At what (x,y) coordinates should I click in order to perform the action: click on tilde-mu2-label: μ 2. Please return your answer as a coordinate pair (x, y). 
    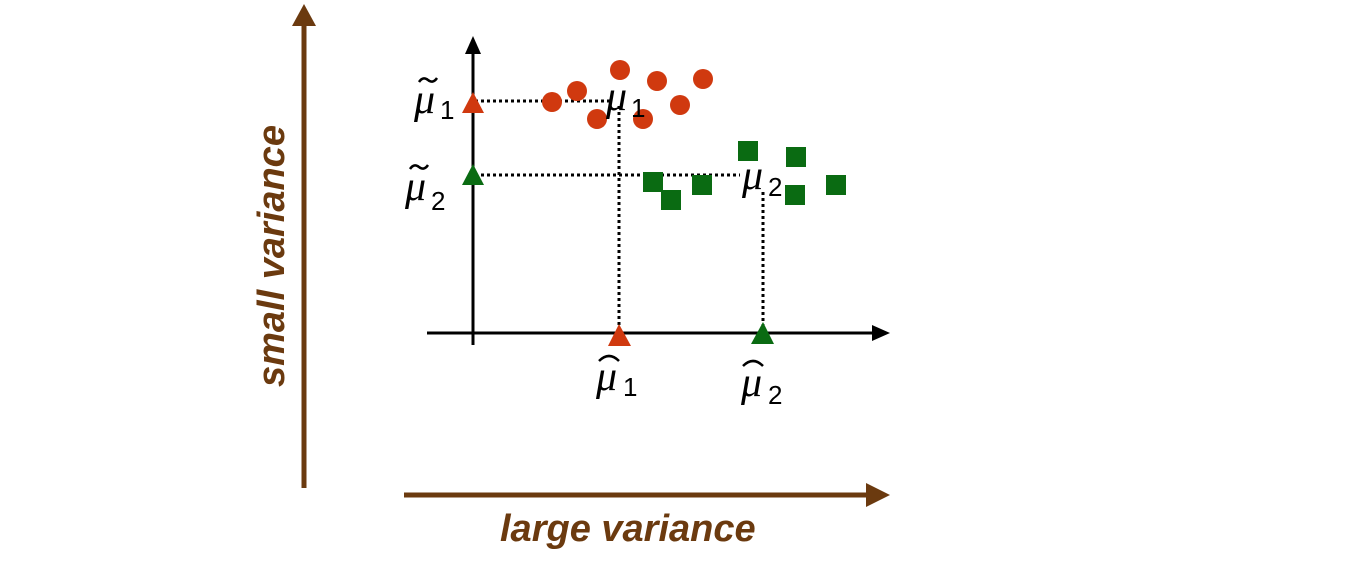
    Looking at the image, I should click on (424, 190).